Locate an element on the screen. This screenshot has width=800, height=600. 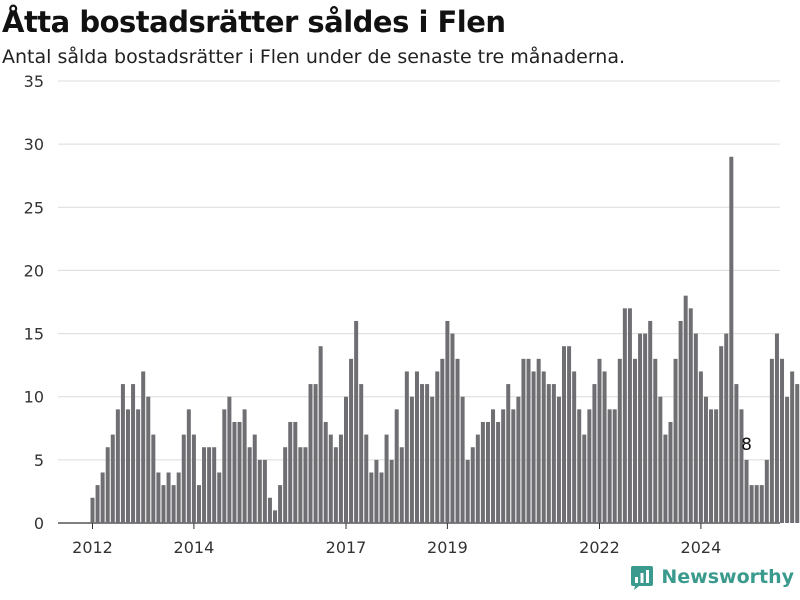
y-tick-label: 25 is located at coordinates (34, 207).